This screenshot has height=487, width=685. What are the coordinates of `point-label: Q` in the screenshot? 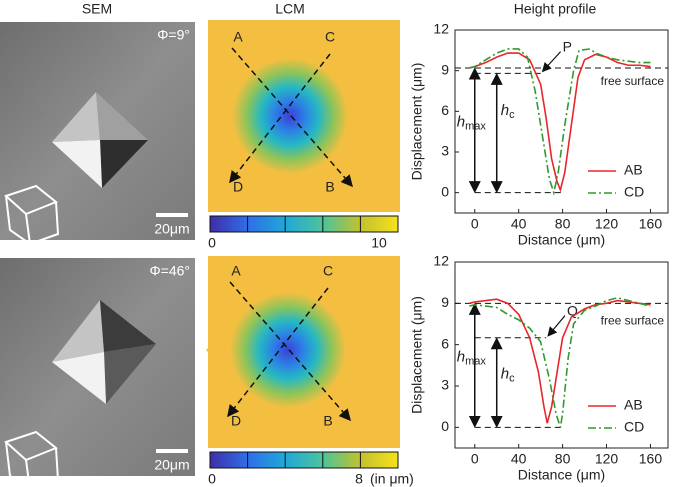 It's located at (572, 310).